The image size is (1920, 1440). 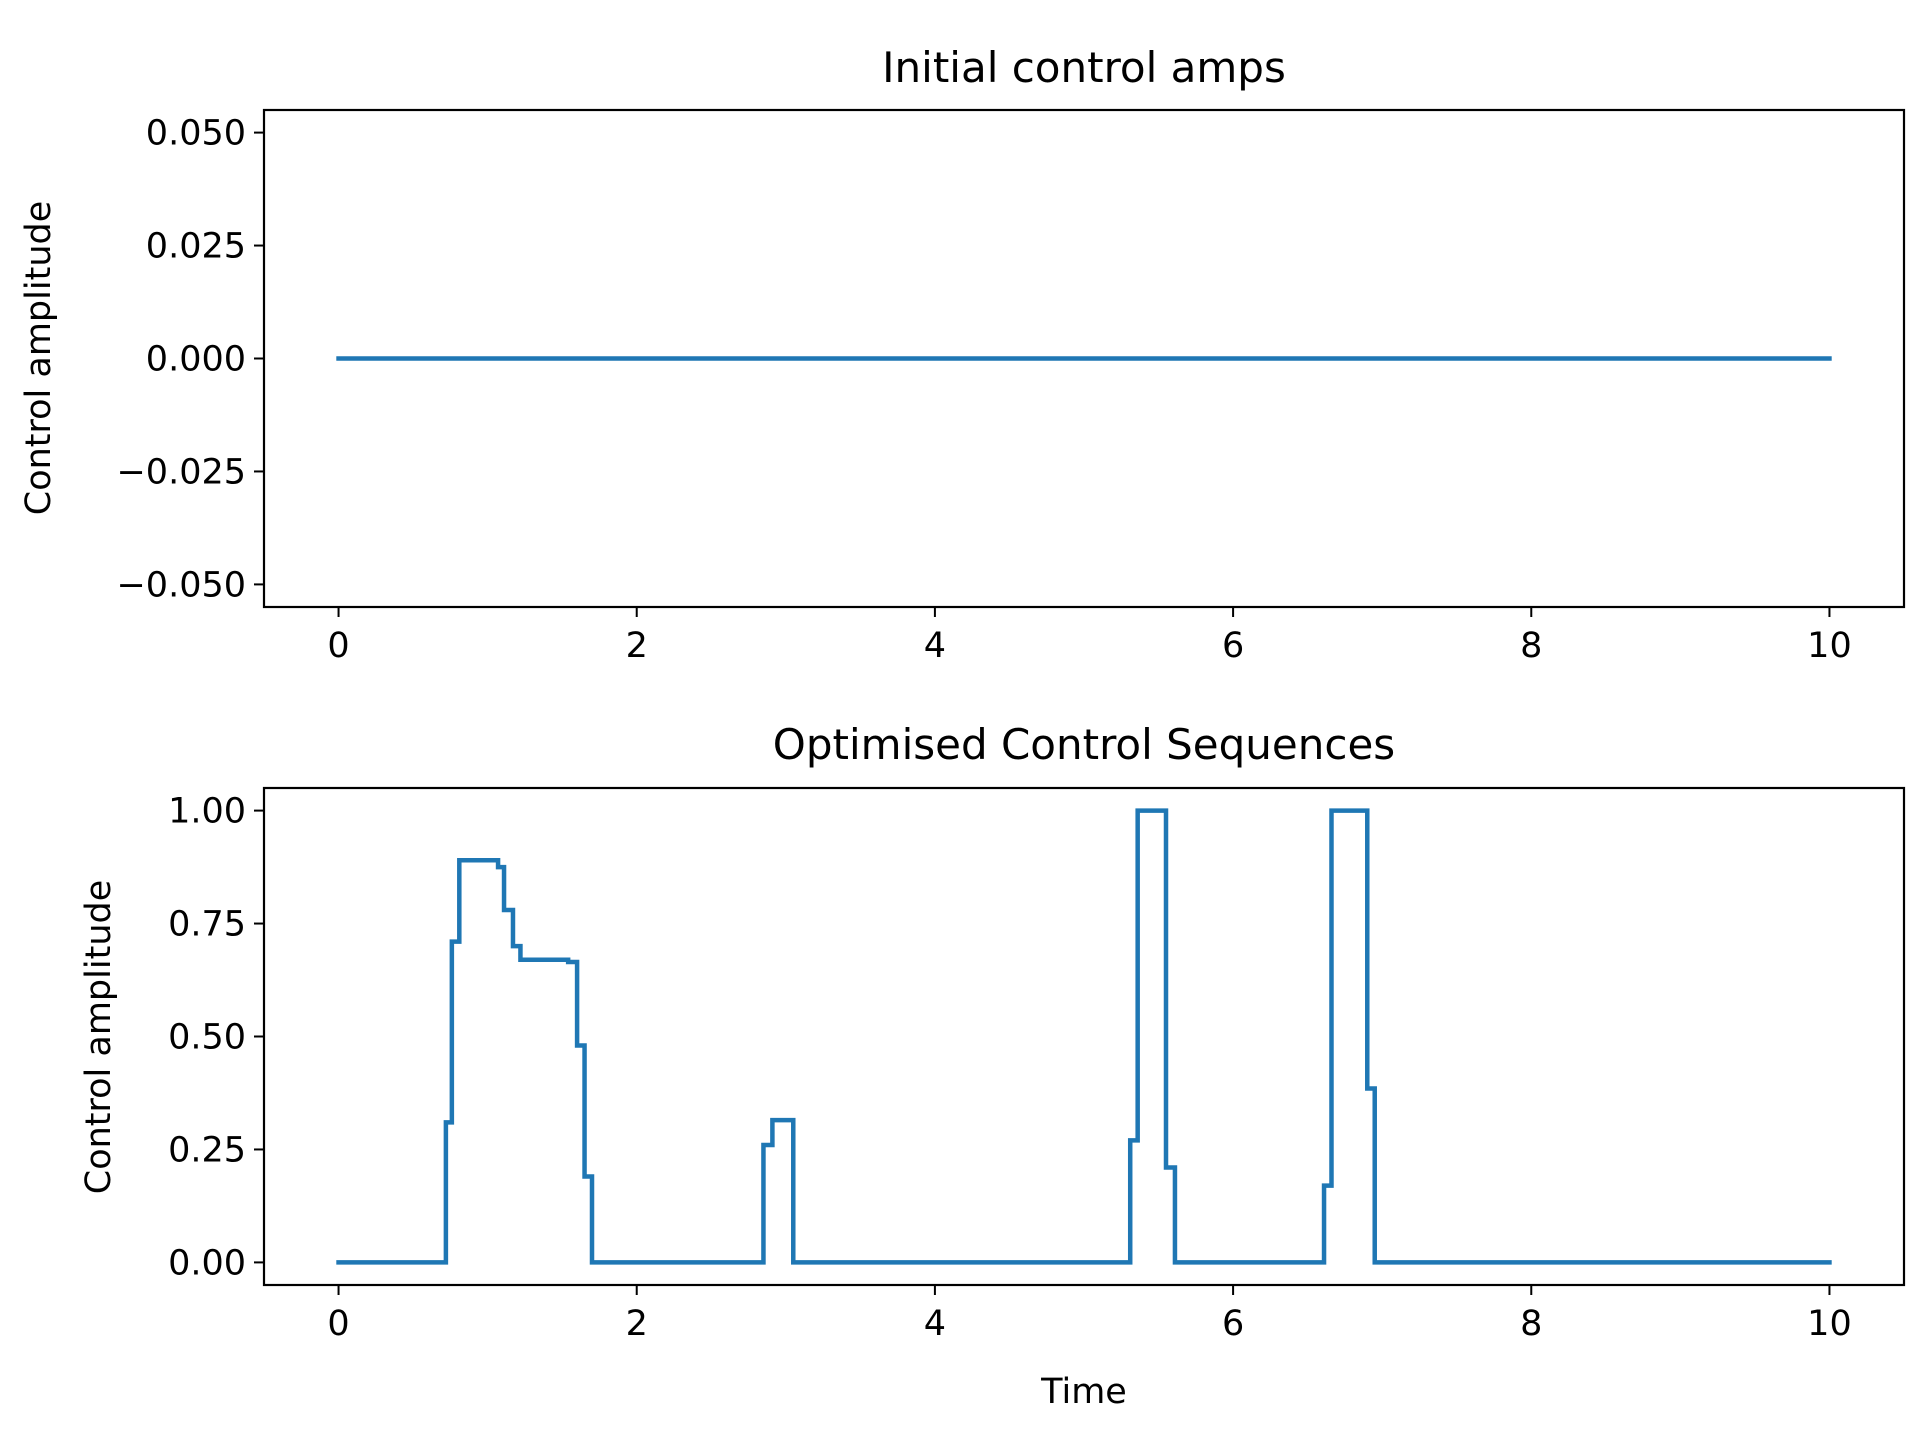 I want to click on y-tick-label: −0.025, so click(x=181, y=472).